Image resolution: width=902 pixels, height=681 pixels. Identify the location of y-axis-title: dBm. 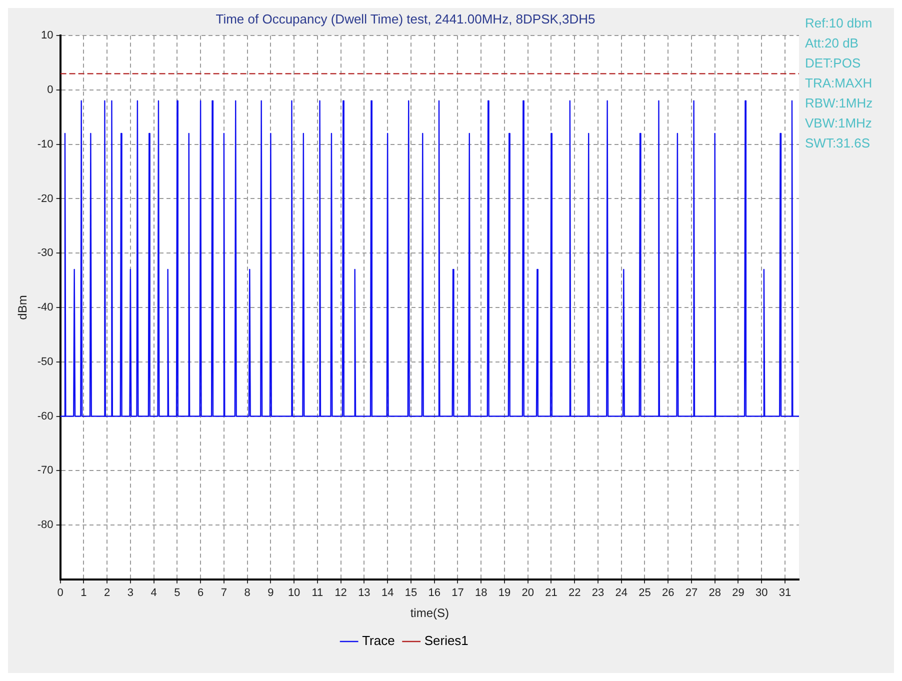
(23, 307).